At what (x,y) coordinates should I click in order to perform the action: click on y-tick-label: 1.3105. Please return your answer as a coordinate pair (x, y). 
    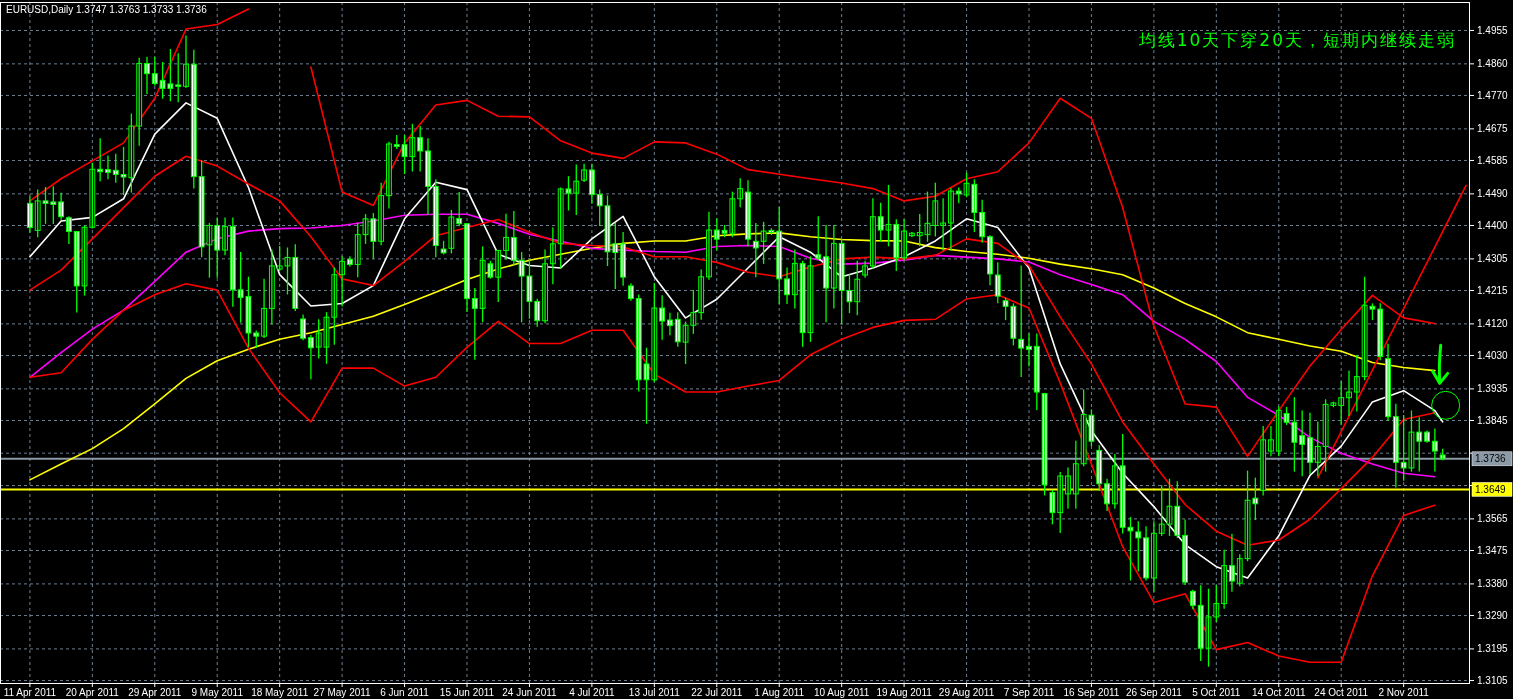
    Looking at the image, I should click on (1493, 681).